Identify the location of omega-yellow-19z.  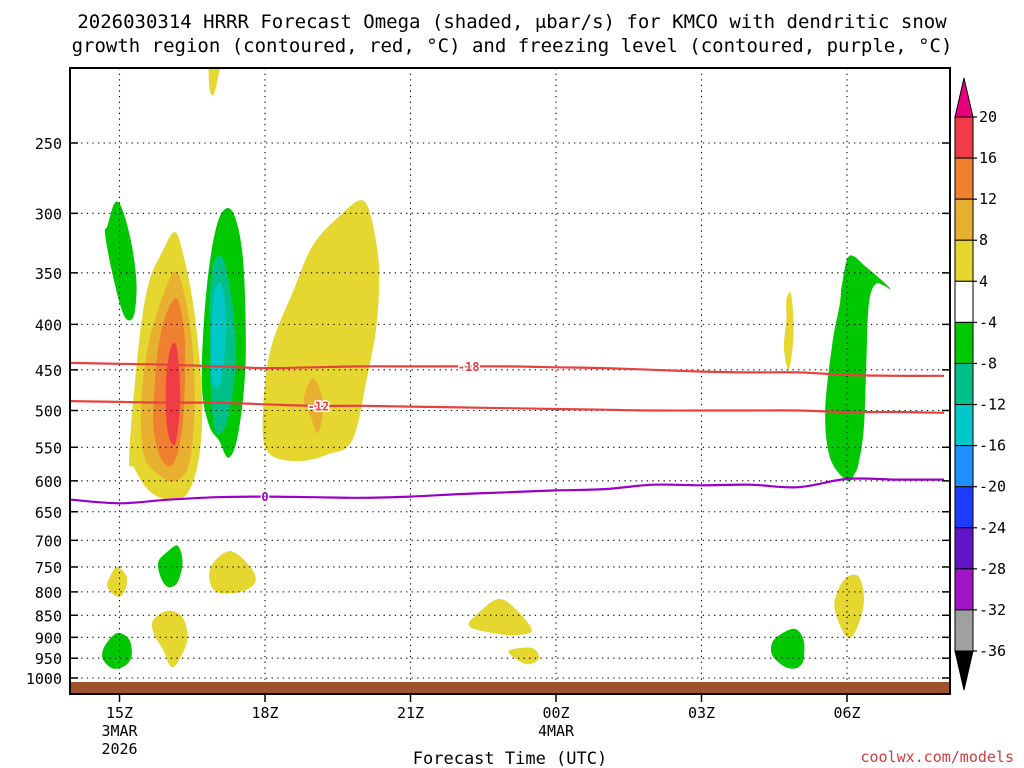
(321, 331).